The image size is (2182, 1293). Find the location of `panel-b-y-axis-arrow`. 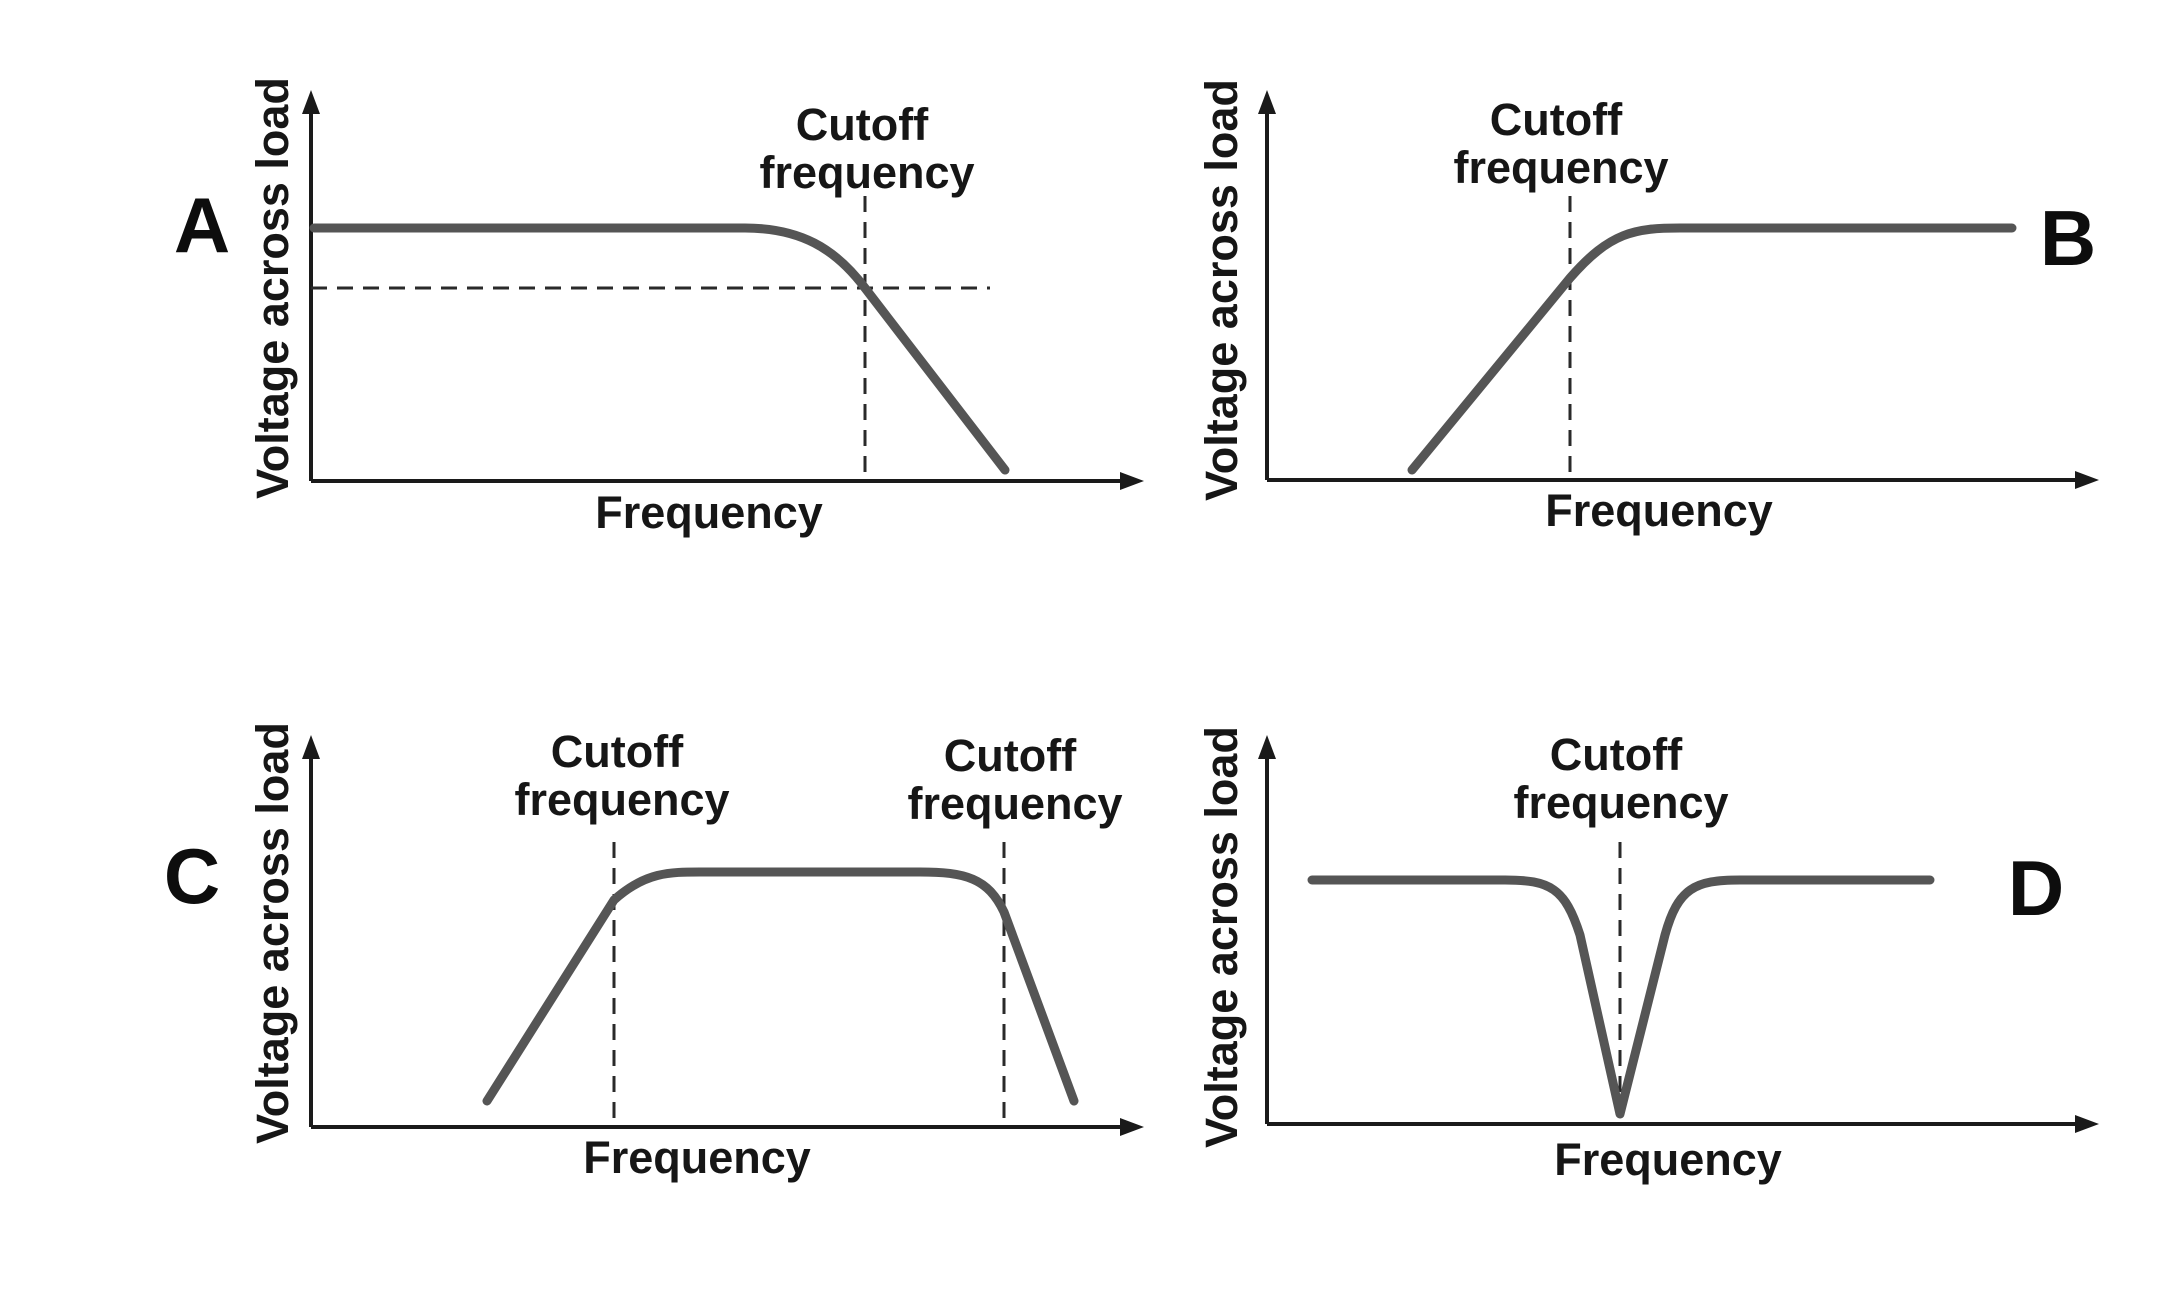

panel-b-y-axis-arrow is located at coordinates (1267, 102).